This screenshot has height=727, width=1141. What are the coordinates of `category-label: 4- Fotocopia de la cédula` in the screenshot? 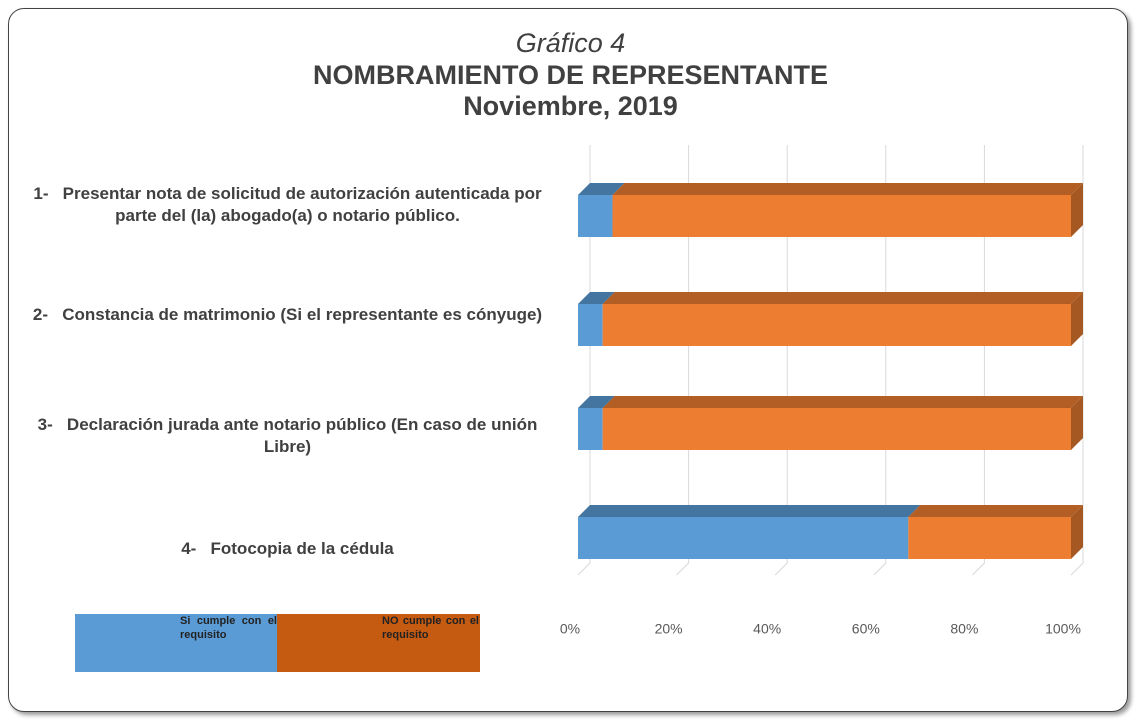 It's located at (287, 548).